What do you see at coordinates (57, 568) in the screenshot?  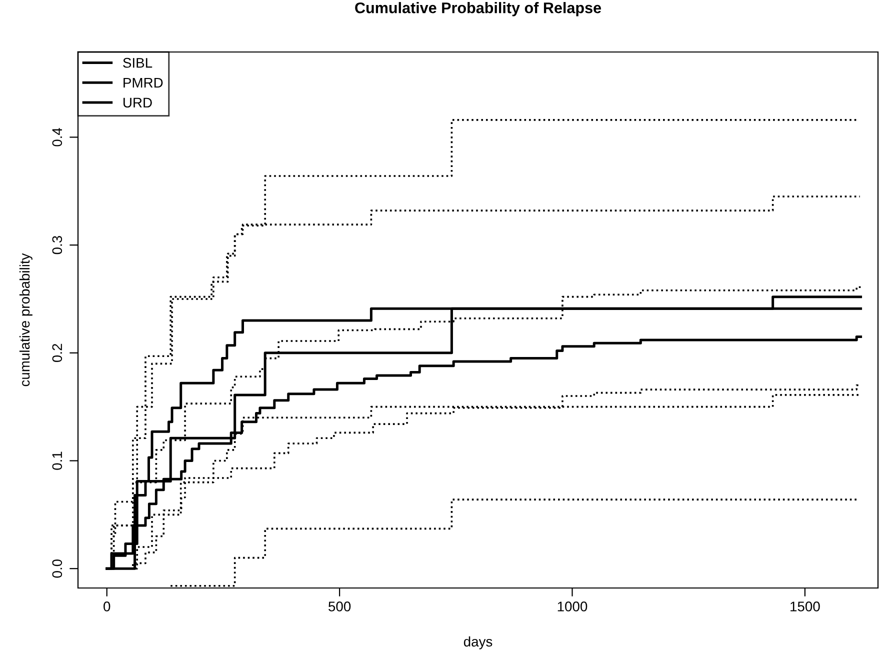 I see `y-tick-label: 0.0` at bounding box center [57, 568].